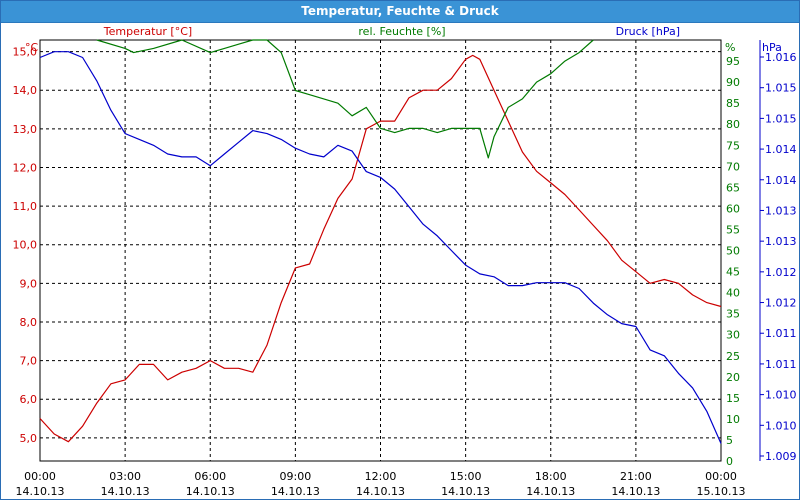 This screenshot has height=500, width=800. I want to click on temperature-unit-label: °C, so click(32, 47).